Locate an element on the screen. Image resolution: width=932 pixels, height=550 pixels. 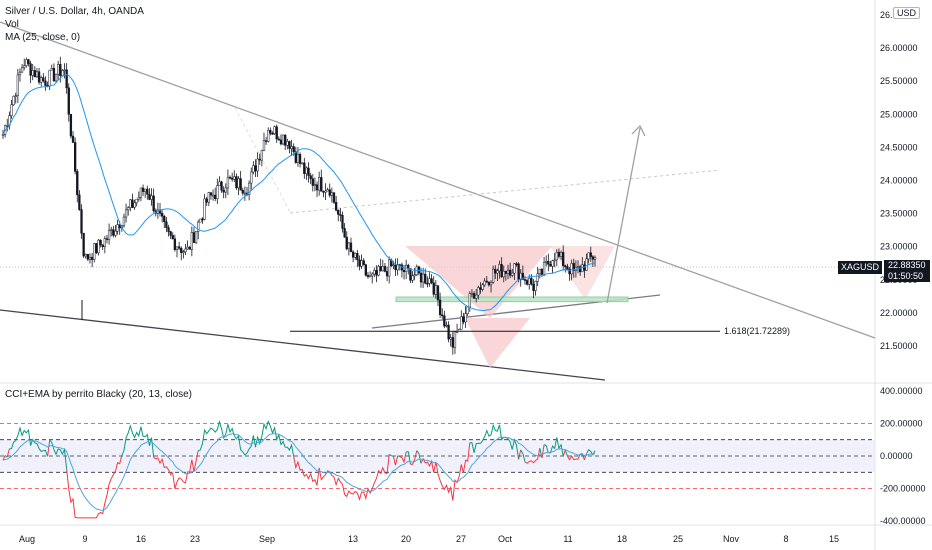
time-tick-label: 13 is located at coordinates (353, 539).